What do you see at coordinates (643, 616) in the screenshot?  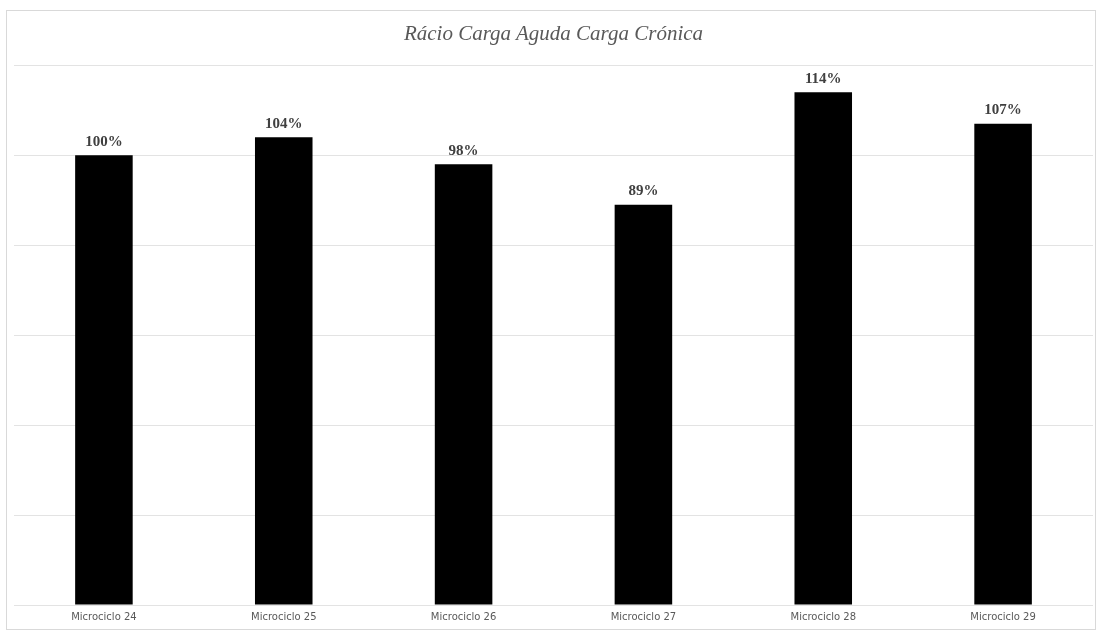 I see `x-tick-label: Microciclo 27` at bounding box center [643, 616].